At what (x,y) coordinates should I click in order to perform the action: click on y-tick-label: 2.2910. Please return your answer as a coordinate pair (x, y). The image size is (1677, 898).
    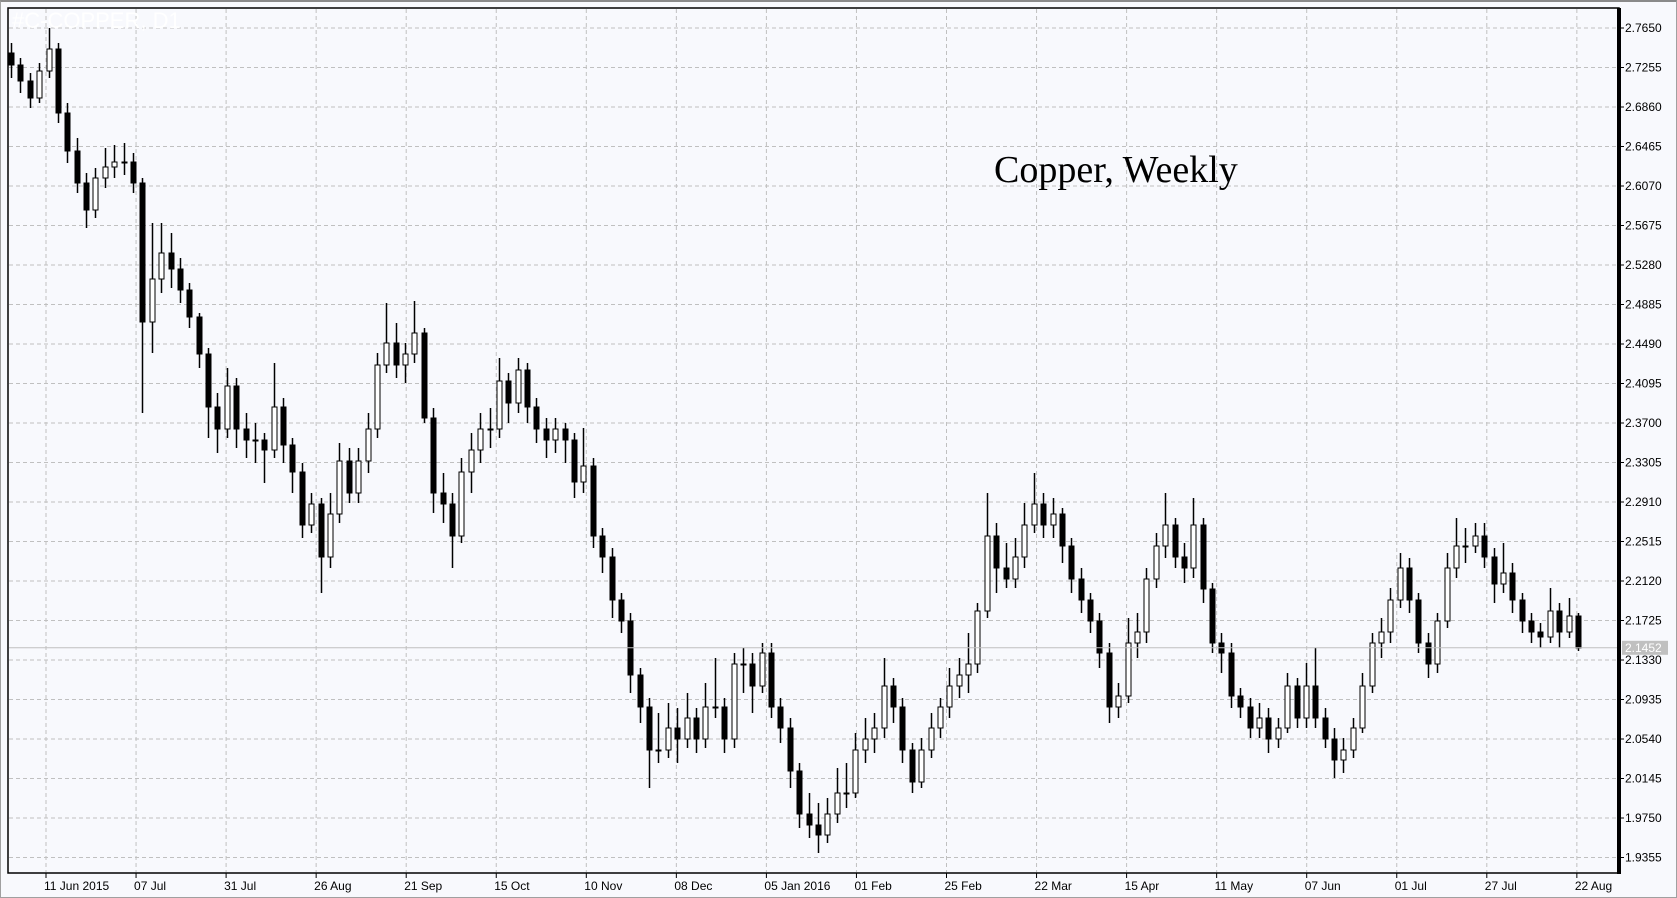
    Looking at the image, I should click on (1643, 502).